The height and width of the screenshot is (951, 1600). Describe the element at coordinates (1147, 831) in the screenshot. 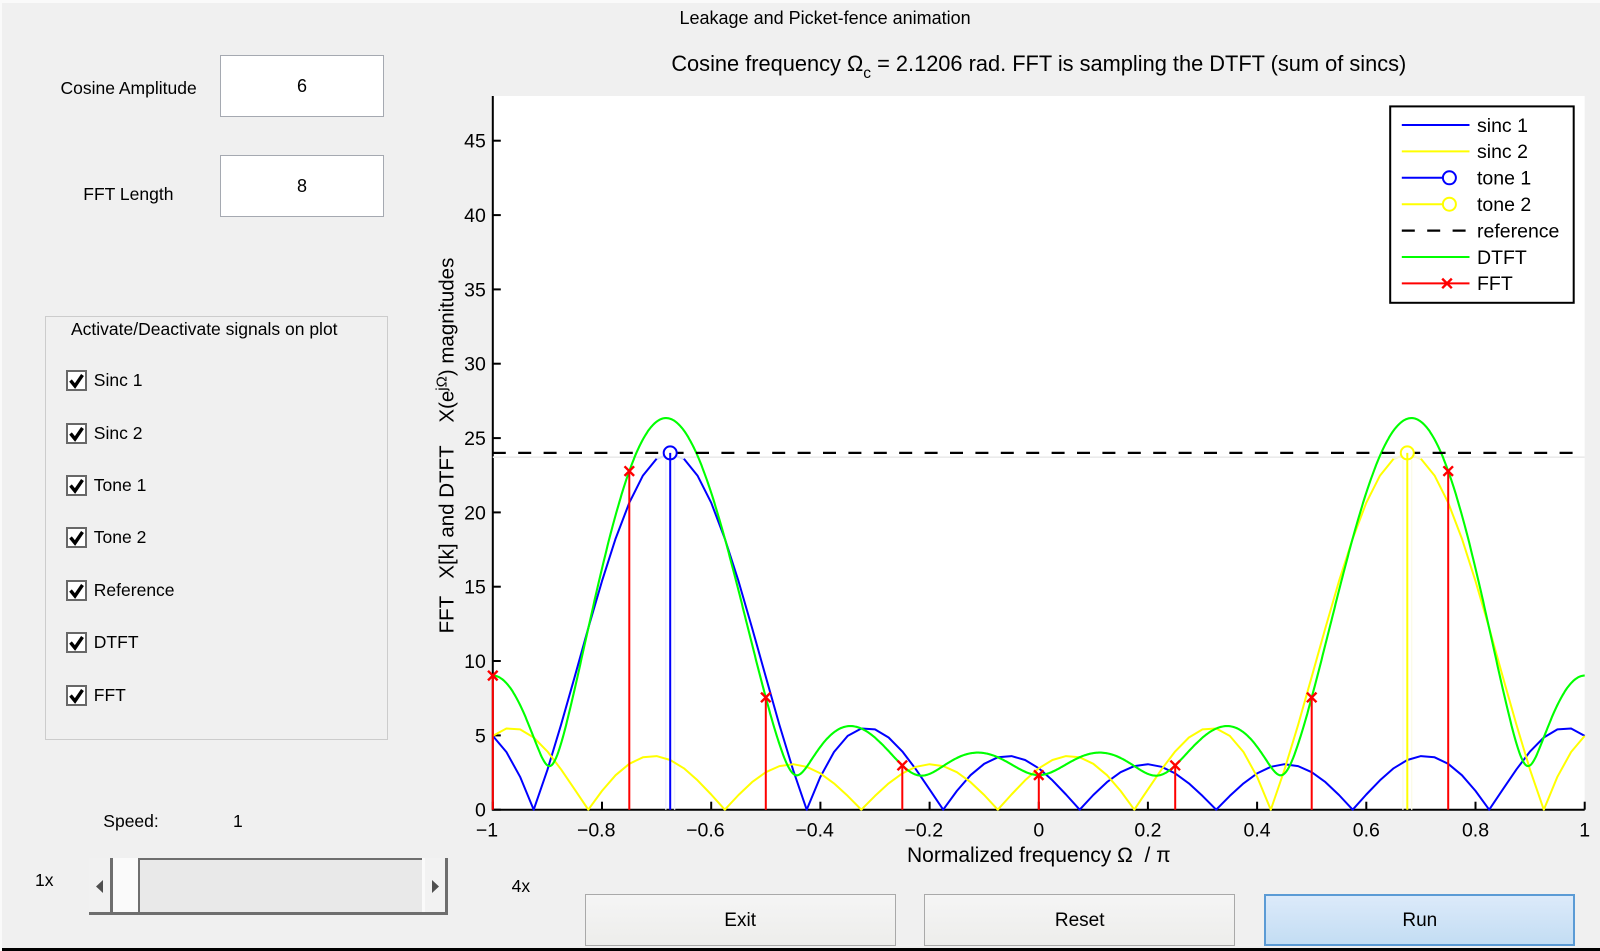

I see `svg-text: 0.2` at that location.